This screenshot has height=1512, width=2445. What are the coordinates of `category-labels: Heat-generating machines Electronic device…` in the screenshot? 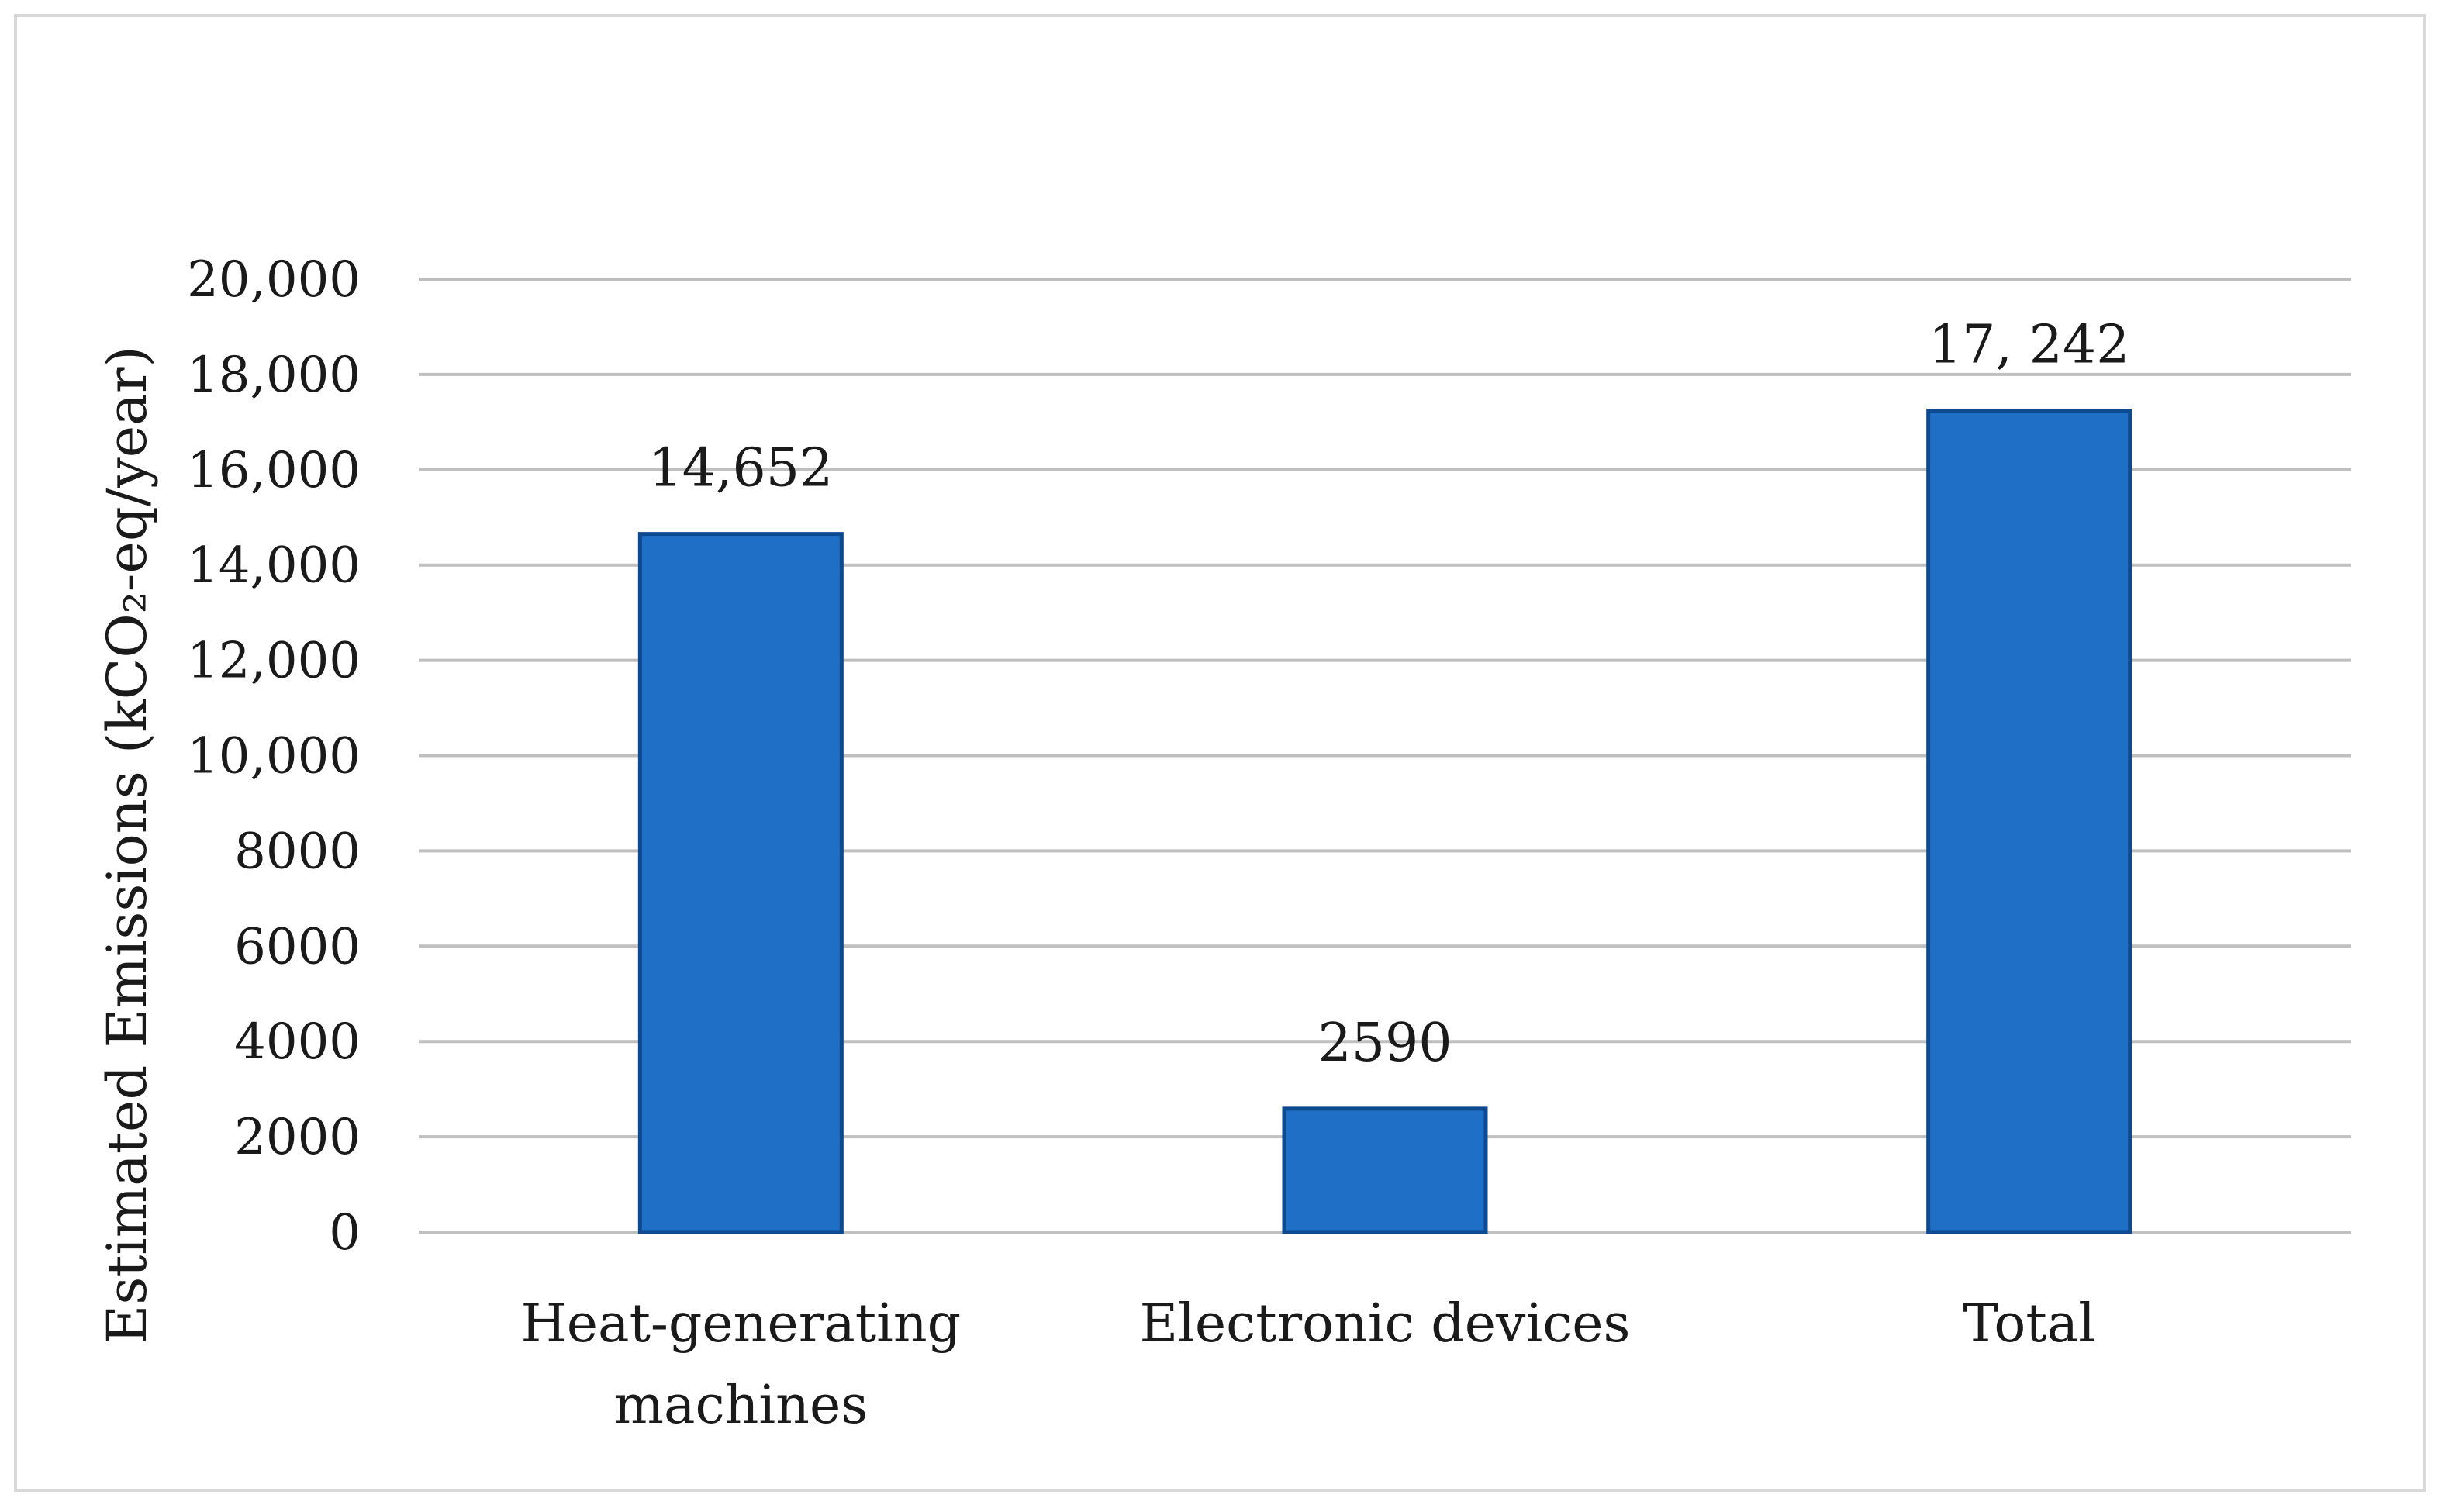 It's located at (1308, 1364).